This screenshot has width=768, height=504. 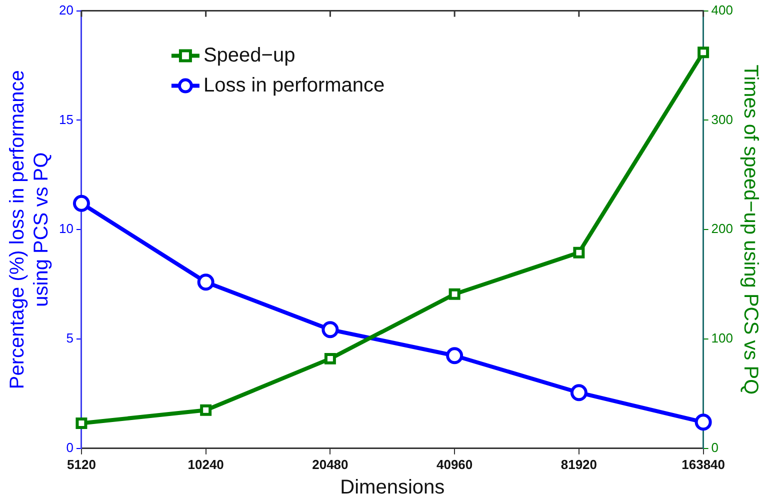 I want to click on y-tick-label: 15, so click(x=66, y=119).